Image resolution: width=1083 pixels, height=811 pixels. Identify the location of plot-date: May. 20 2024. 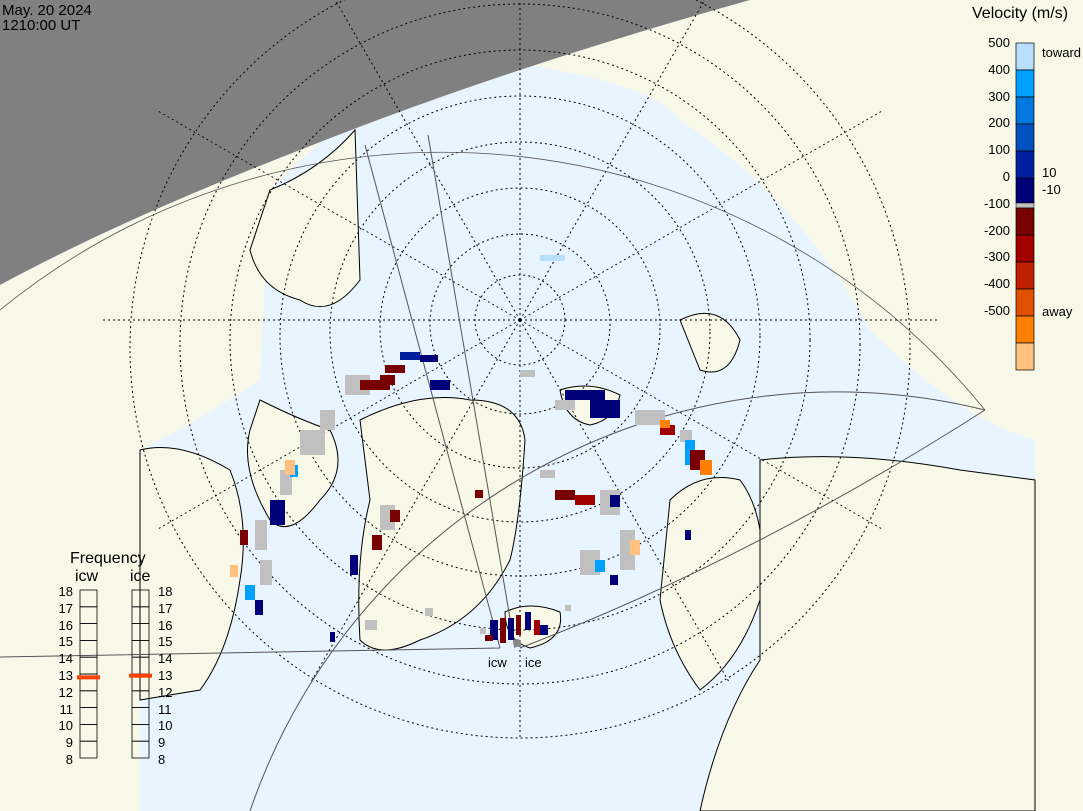
(47, 10).